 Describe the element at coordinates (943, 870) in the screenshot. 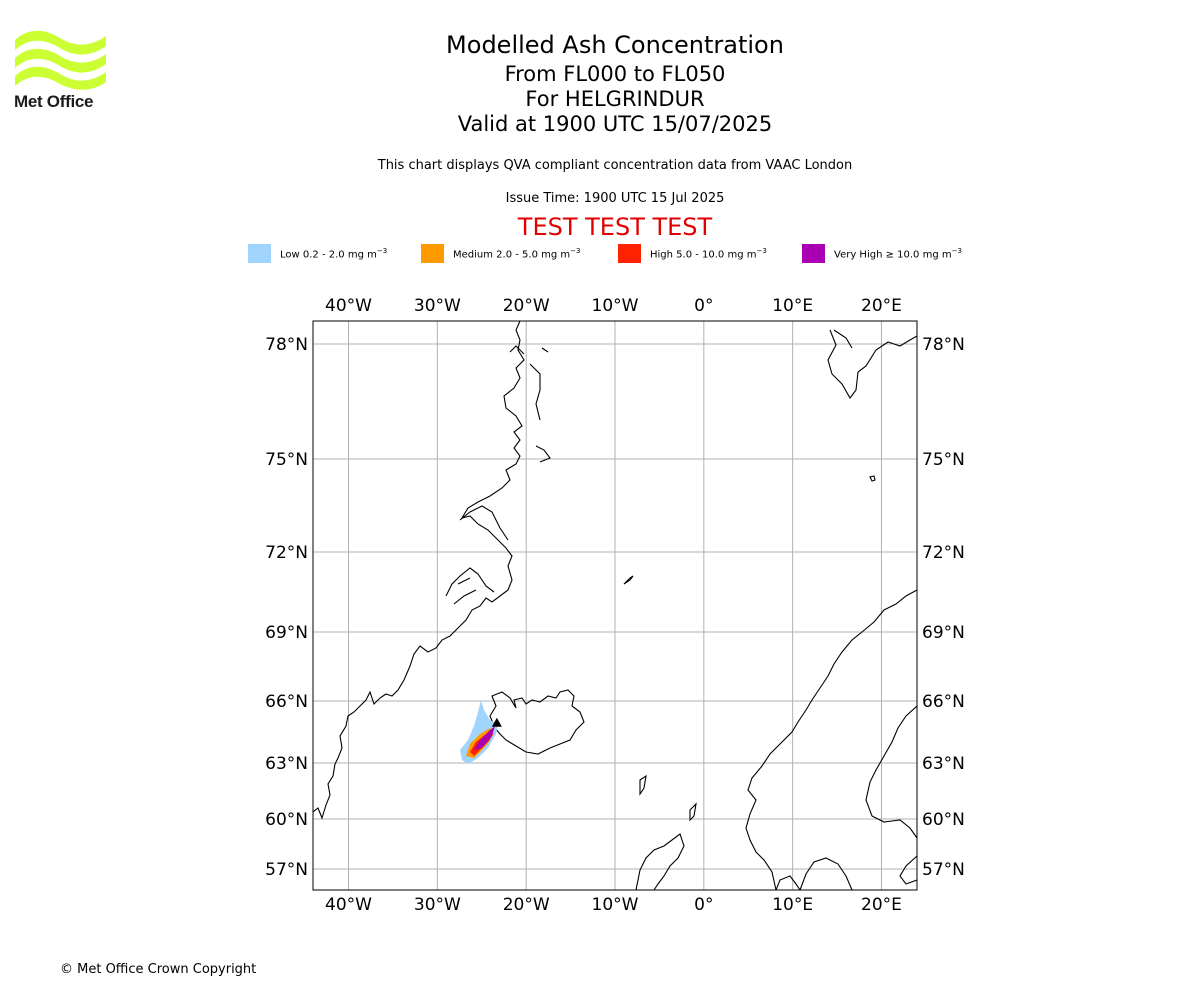

I see `lat-tick-label-right: 57°N` at that location.